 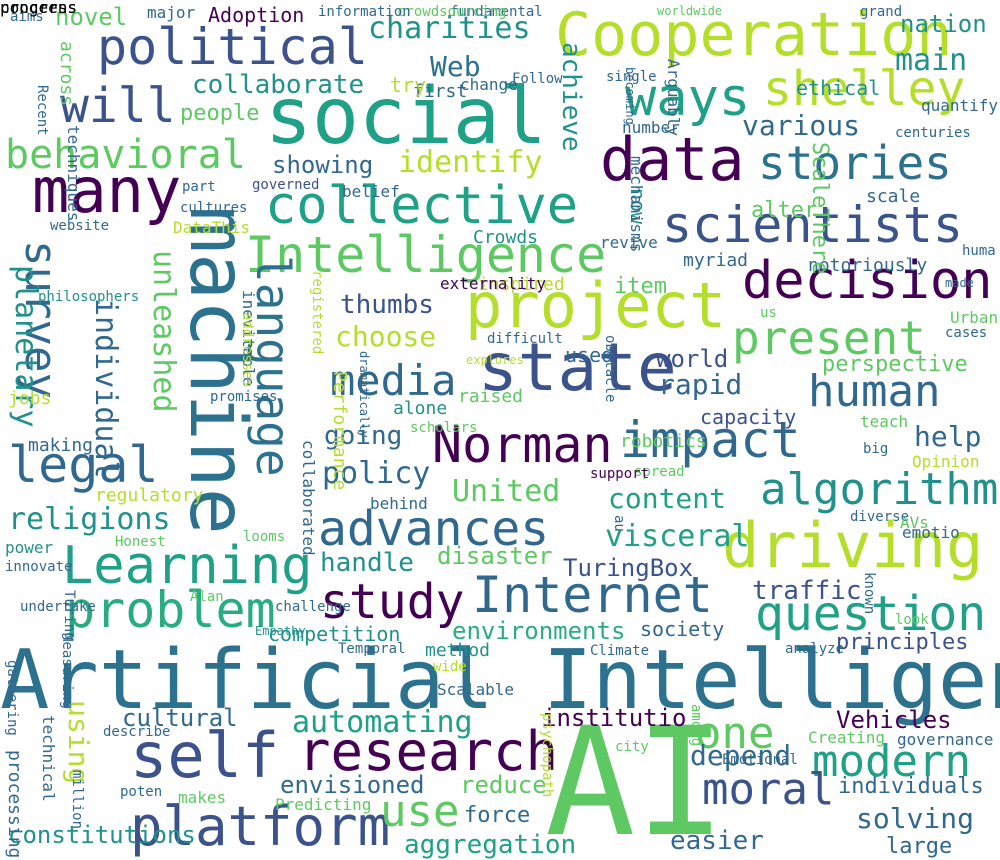 What do you see at coordinates (42, 110) in the screenshot?
I see `word-recent: Recent` at bounding box center [42, 110].